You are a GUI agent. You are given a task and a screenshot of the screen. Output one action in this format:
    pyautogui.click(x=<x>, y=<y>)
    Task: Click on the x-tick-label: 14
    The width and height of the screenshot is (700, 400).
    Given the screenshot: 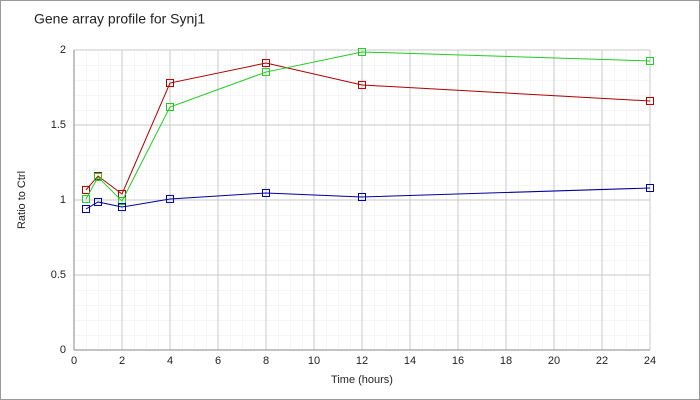 What is the action you would take?
    pyautogui.click(x=410, y=361)
    